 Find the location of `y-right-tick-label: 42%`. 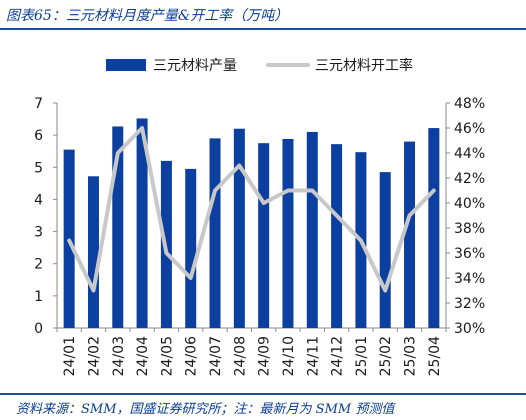

y-right-tick-label: 42% is located at coordinates (469, 179).